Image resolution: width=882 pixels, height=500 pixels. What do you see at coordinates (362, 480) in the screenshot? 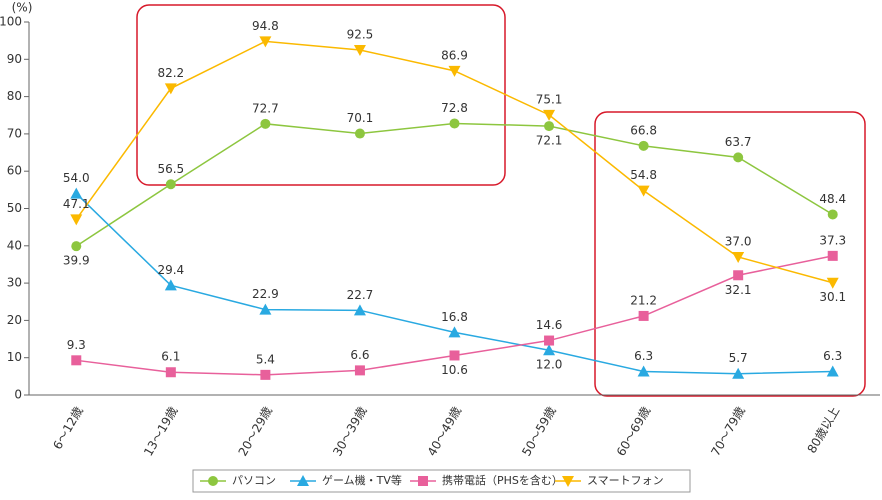
I see `legend-label: ゲーム機・TV等` at bounding box center [362, 480].